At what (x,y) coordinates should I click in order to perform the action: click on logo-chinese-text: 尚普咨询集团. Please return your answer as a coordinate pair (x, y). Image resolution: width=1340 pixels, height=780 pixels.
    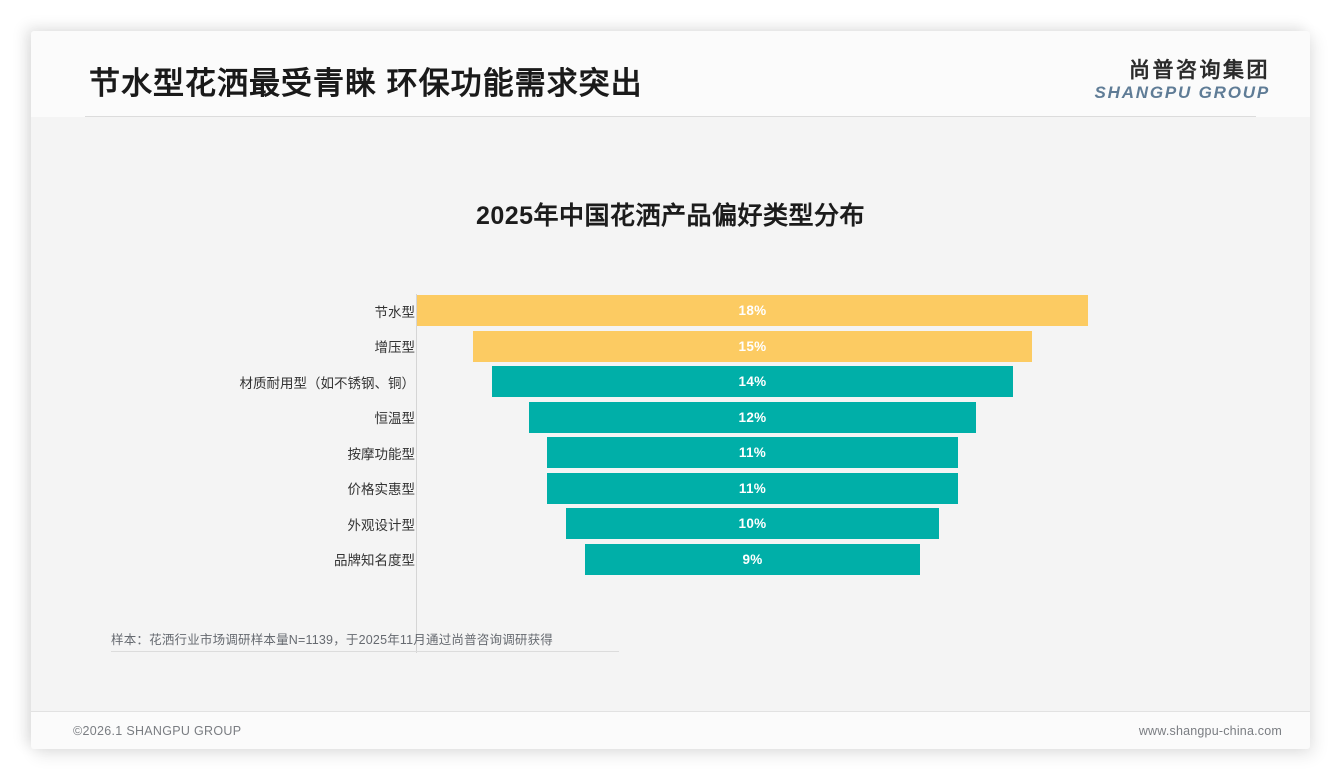
    Looking at the image, I should click on (1199, 70).